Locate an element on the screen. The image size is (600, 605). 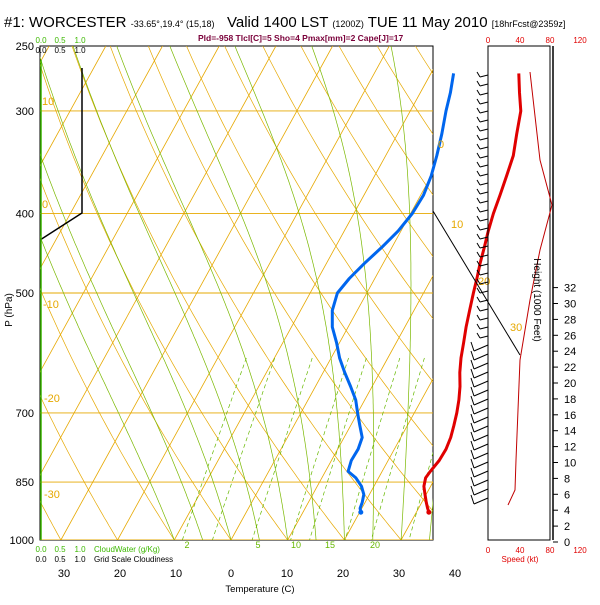
mixing-ratio-label: 5 is located at coordinates (257, 545).